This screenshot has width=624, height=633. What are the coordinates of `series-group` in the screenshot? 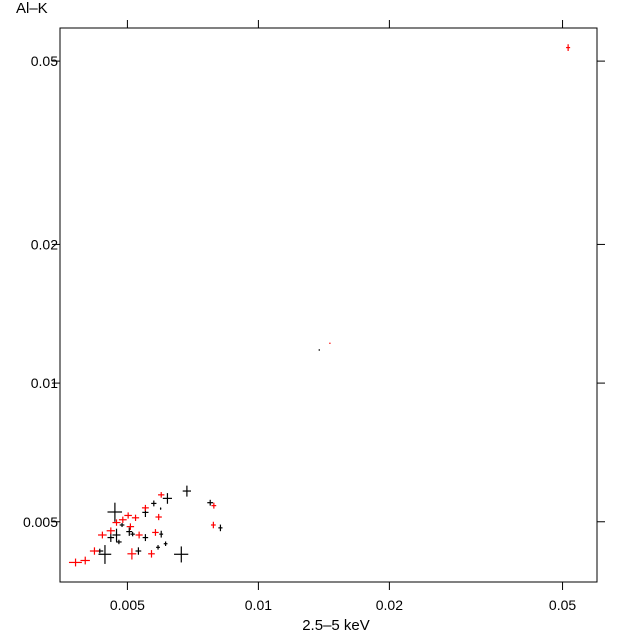 It's located at (208, 456).